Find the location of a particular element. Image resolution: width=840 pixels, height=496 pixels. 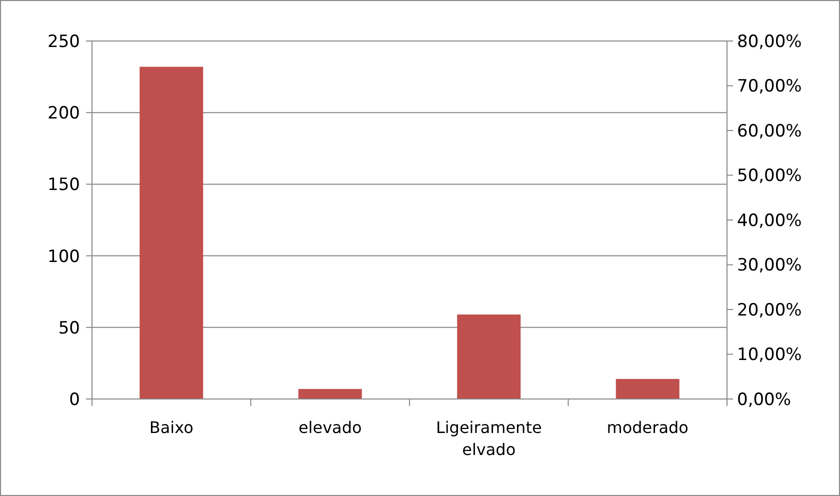

y2-tick-label: 20,00% is located at coordinates (769, 310).